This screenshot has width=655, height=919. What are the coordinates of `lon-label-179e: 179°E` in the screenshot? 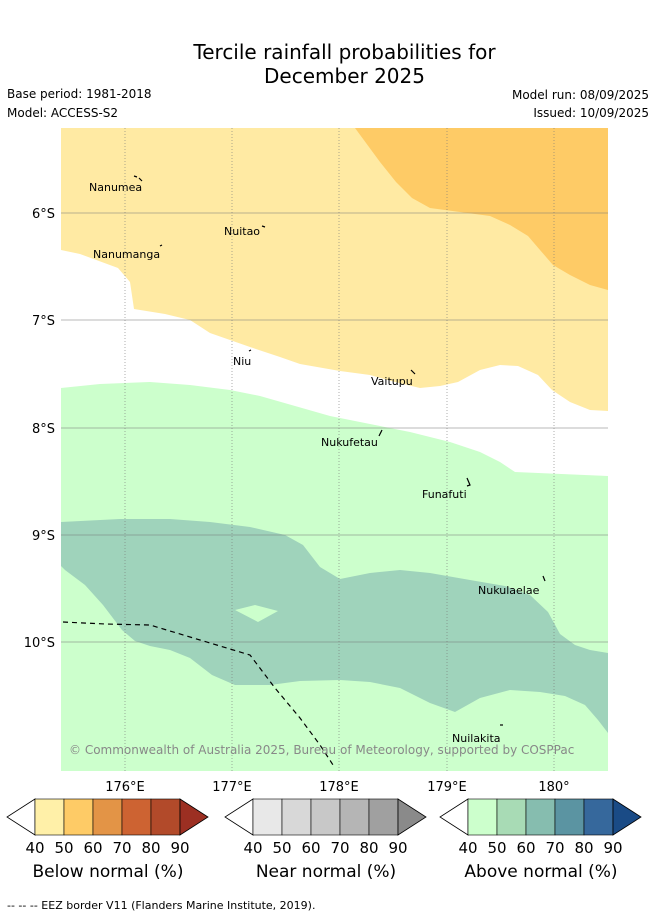 It's located at (447, 787).